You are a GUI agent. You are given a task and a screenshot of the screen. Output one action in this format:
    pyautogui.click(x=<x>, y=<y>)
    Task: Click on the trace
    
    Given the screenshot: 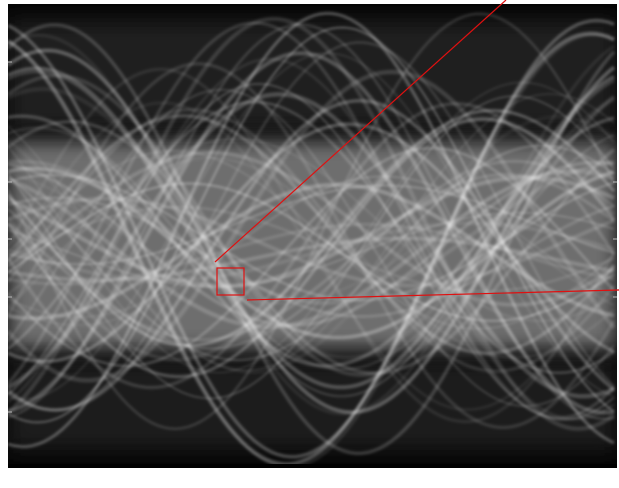 What is the action you would take?
    pyautogui.click(x=311, y=259)
    